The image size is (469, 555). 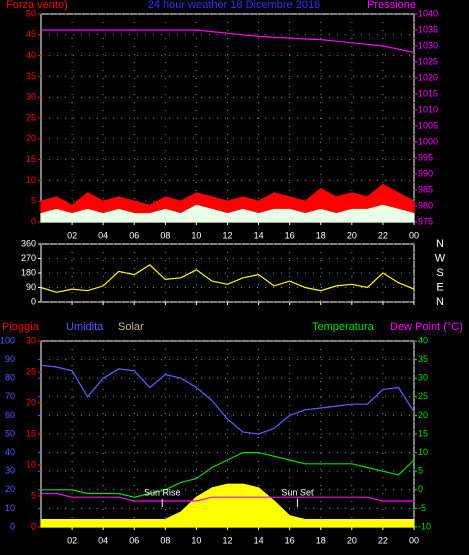 I want to click on tick-label: 975, so click(x=425, y=221).